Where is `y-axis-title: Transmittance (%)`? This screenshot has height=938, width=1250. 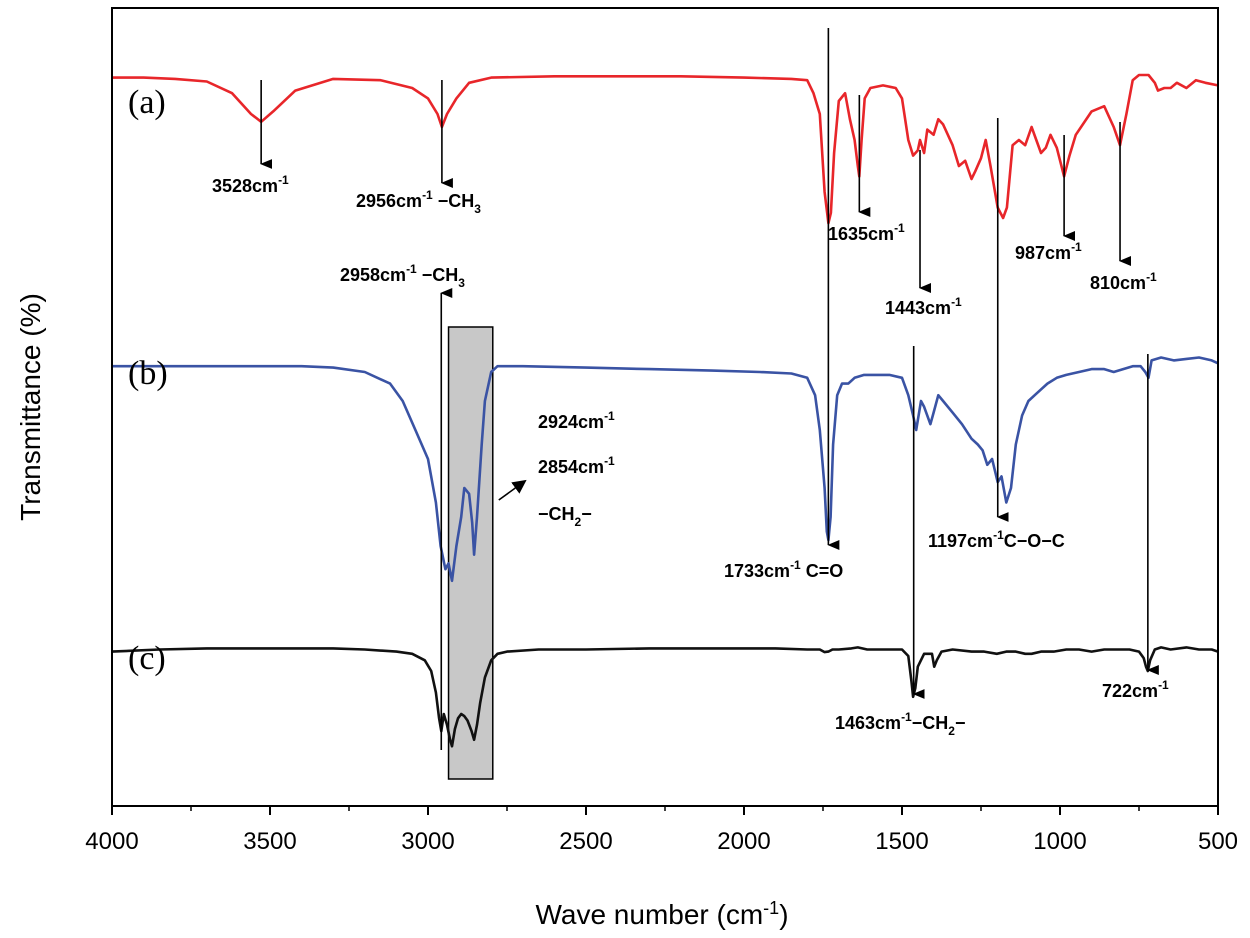 y-axis-title: Transmittance (%) is located at coordinates (30, 407).